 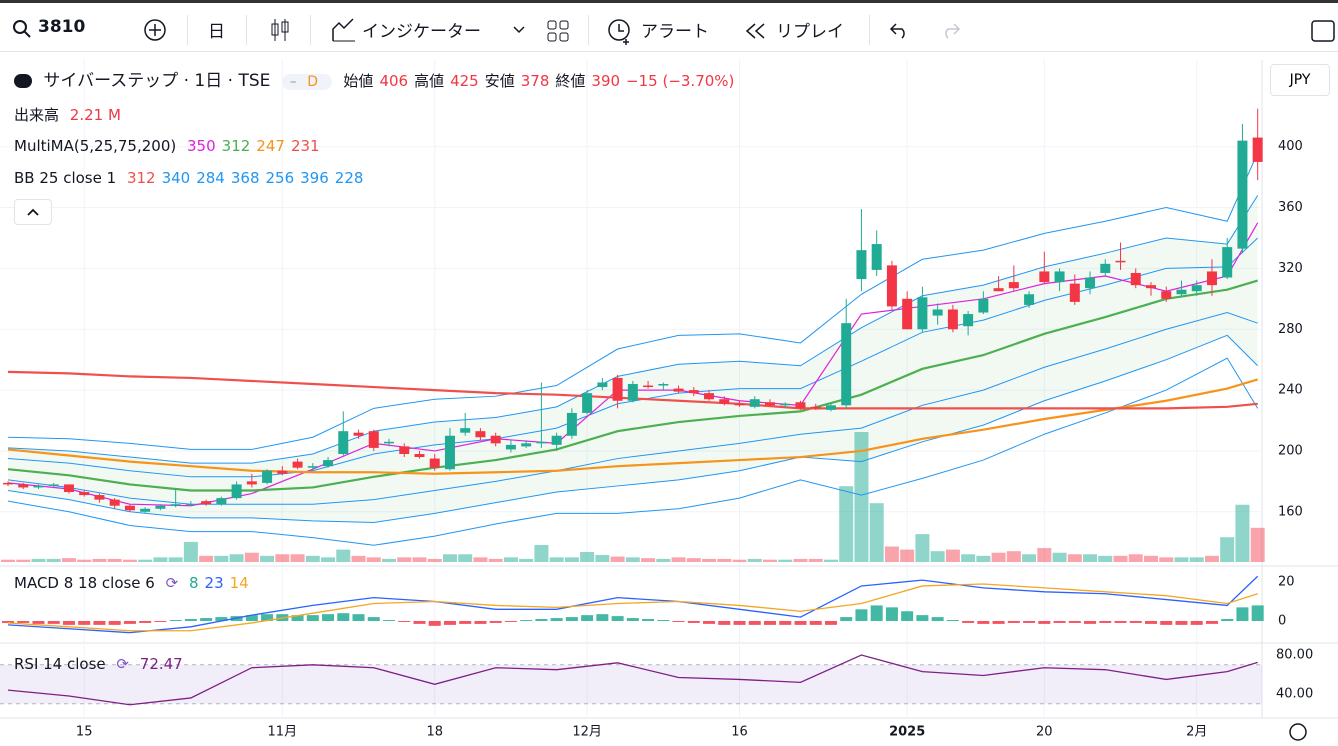 What do you see at coordinates (60, 664) in the screenshot?
I see `rsi-name: RSI 14 close` at bounding box center [60, 664].